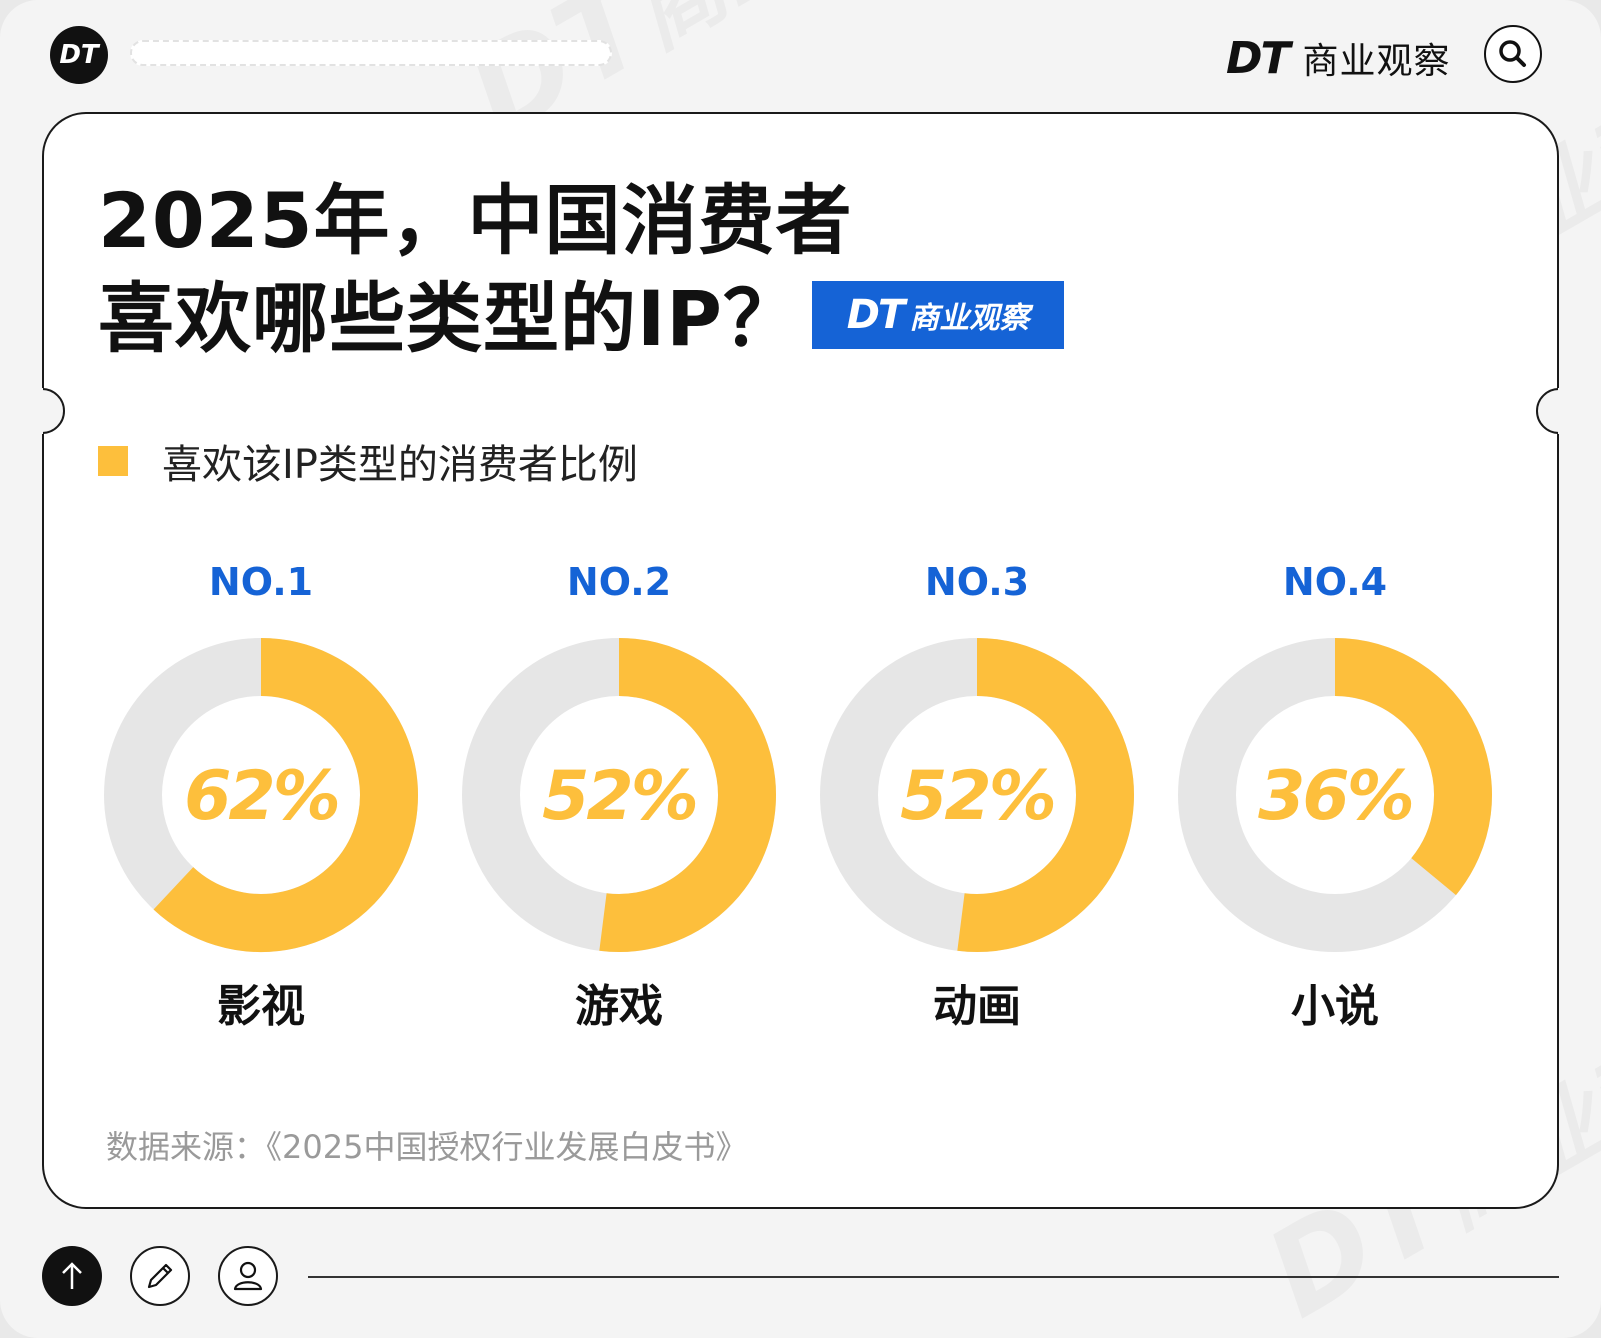 The image size is (1601, 1338). I want to click on category-label: 游戏, so click(619, 1006).